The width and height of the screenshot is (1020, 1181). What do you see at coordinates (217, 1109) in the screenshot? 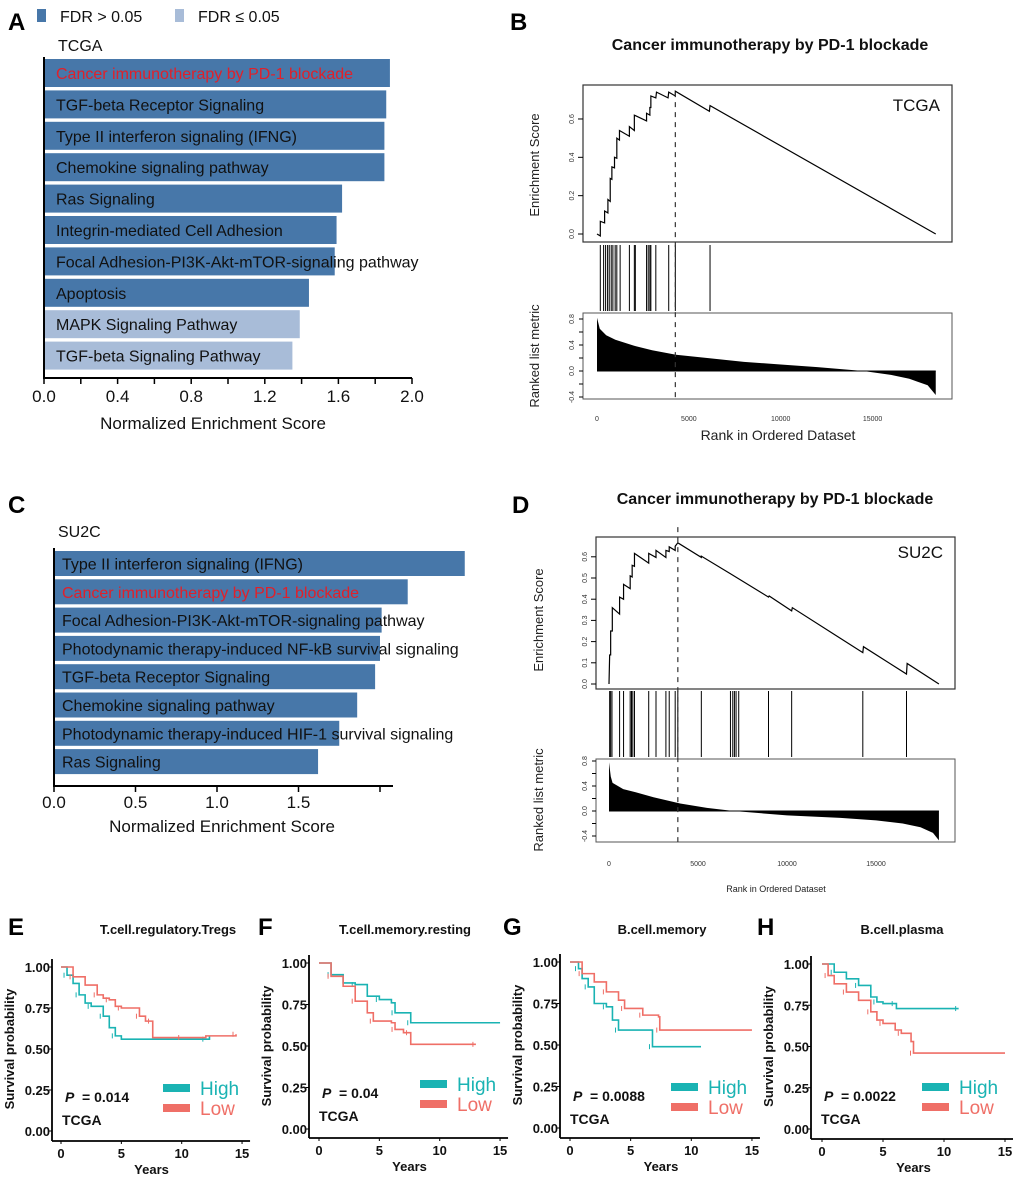
I see `legend-label: Low` at bounding box center [217, 1109].